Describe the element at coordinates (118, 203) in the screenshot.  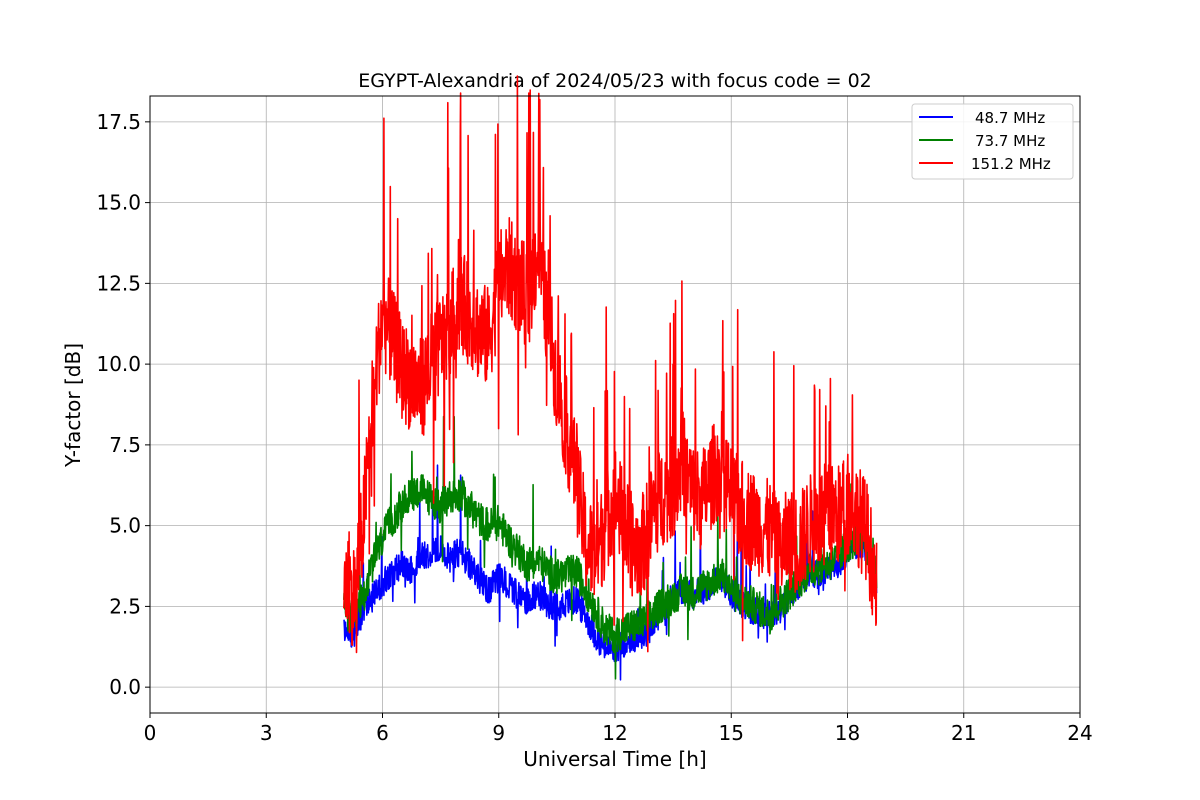
I see `y-tick-label: 15.0` at that location.